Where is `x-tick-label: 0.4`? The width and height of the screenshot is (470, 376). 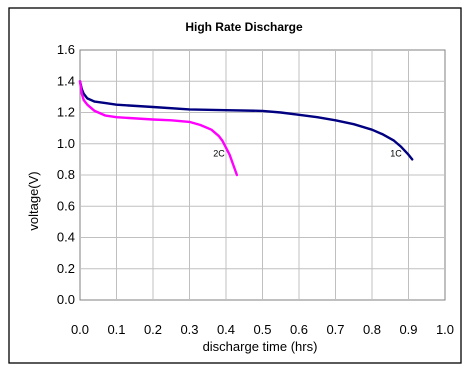
x-tick-label: 0.4 is located at coordinates (226, 329).